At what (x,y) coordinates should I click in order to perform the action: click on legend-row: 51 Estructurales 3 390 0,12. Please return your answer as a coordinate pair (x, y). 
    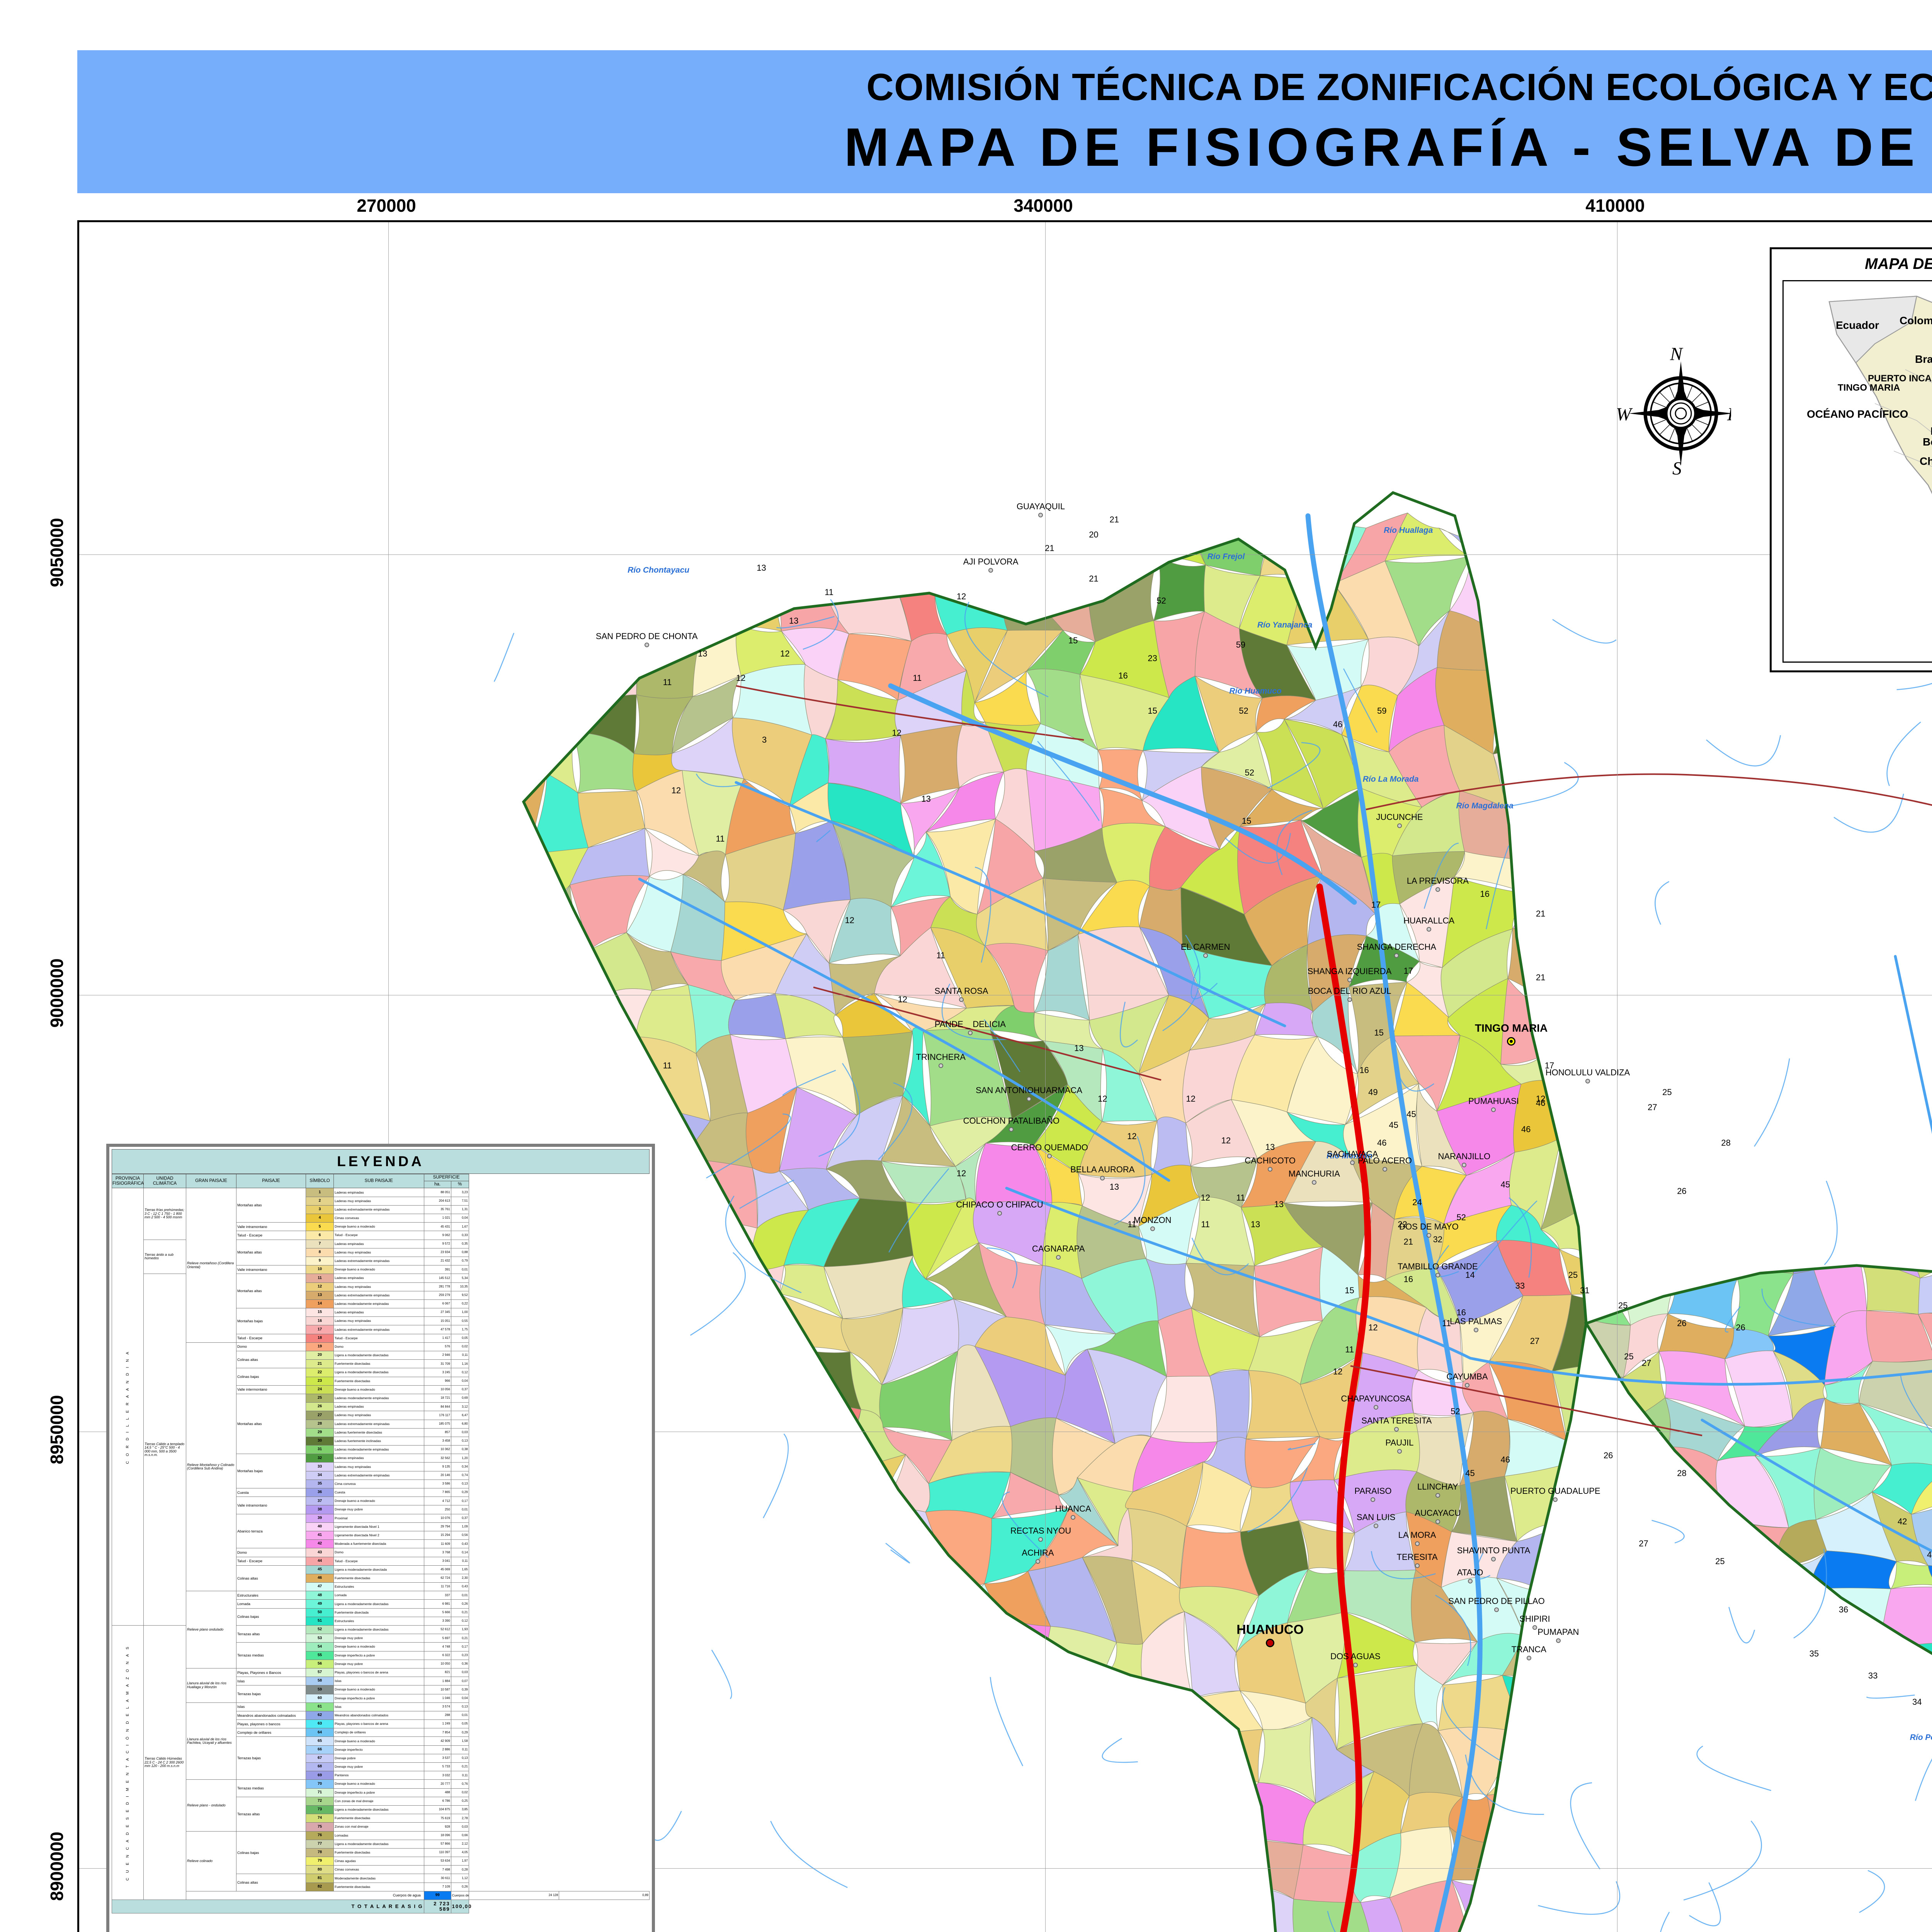
    Looking at the image, I should click on (381, 1621).